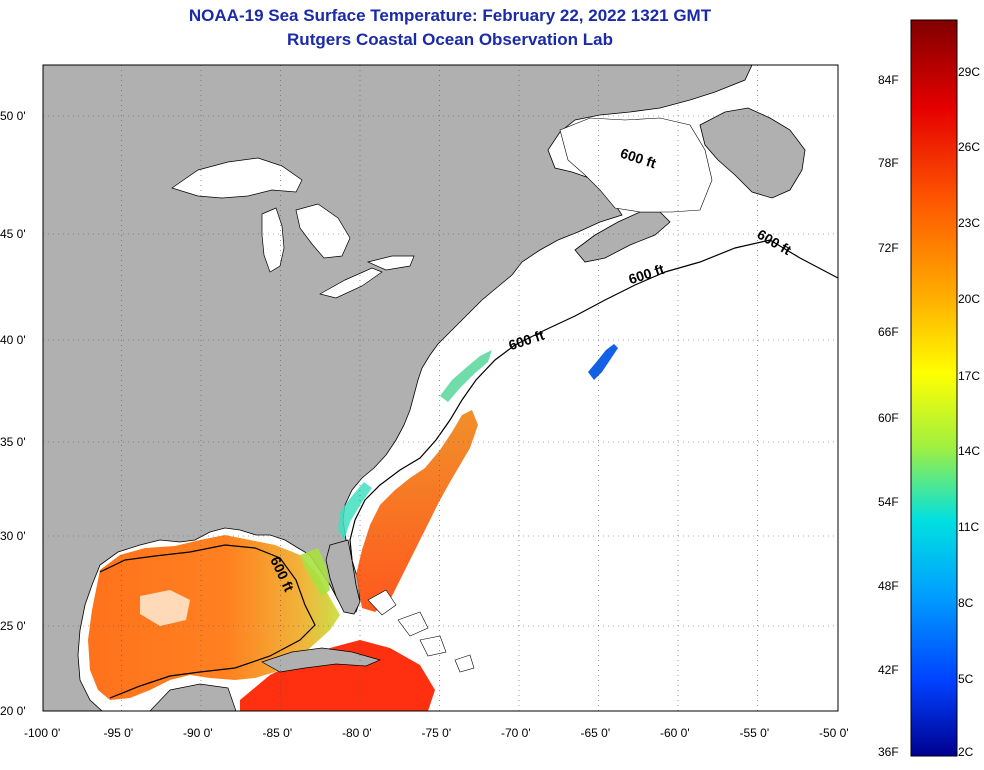 The width and height of the screenshot is (984, 770). I want to click on lon-tick-label: -60 0', so click(675, 733).